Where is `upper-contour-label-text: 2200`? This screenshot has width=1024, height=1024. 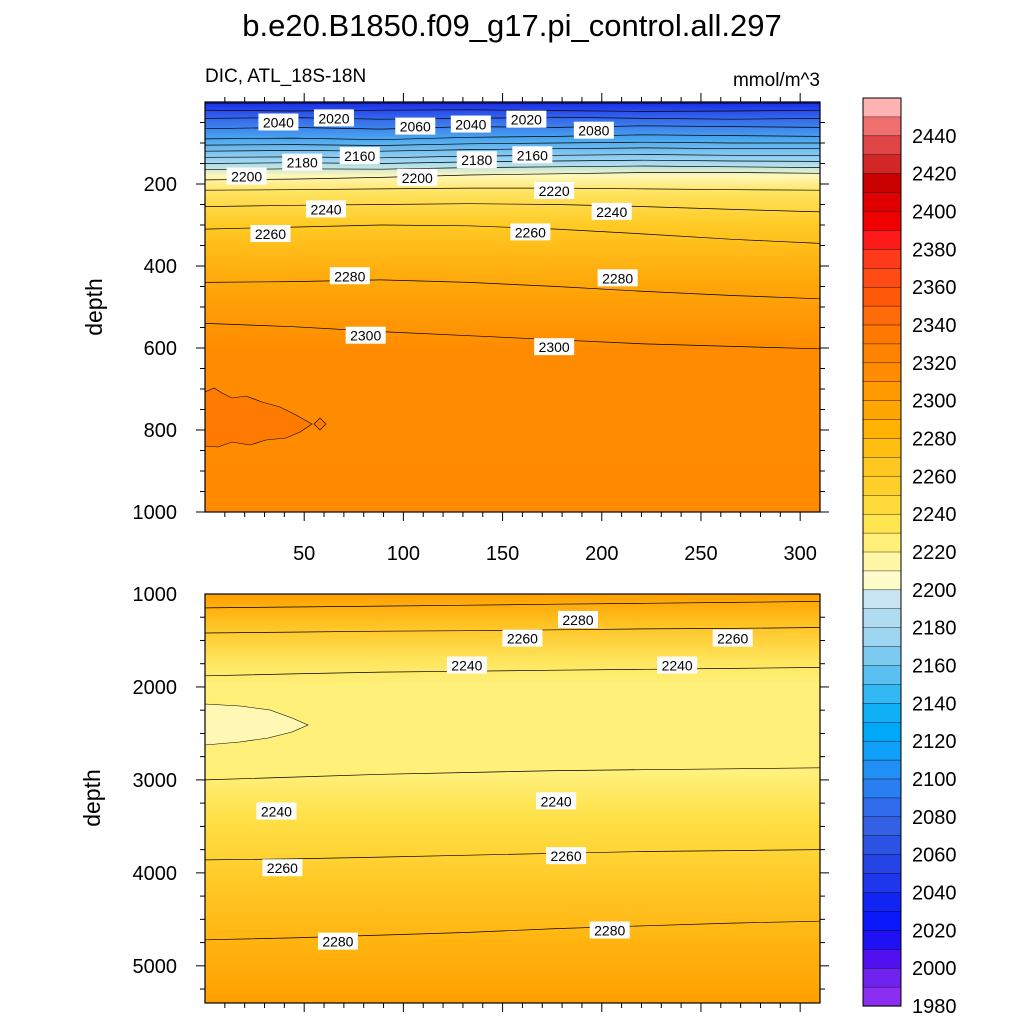
upper-contour-label-text: 2200 is located at coordinates (246, 177).